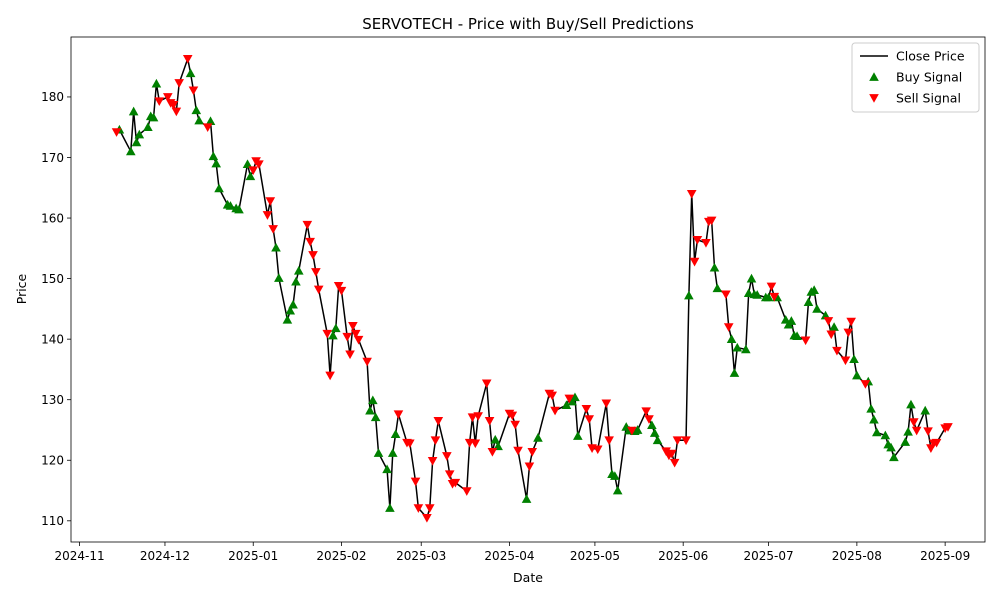 The image size is (1000, 600). What do you see at coordinates (52, 218) in the screenshot?
I see `y-tick-label: 160` at bounding box center [52, 218].